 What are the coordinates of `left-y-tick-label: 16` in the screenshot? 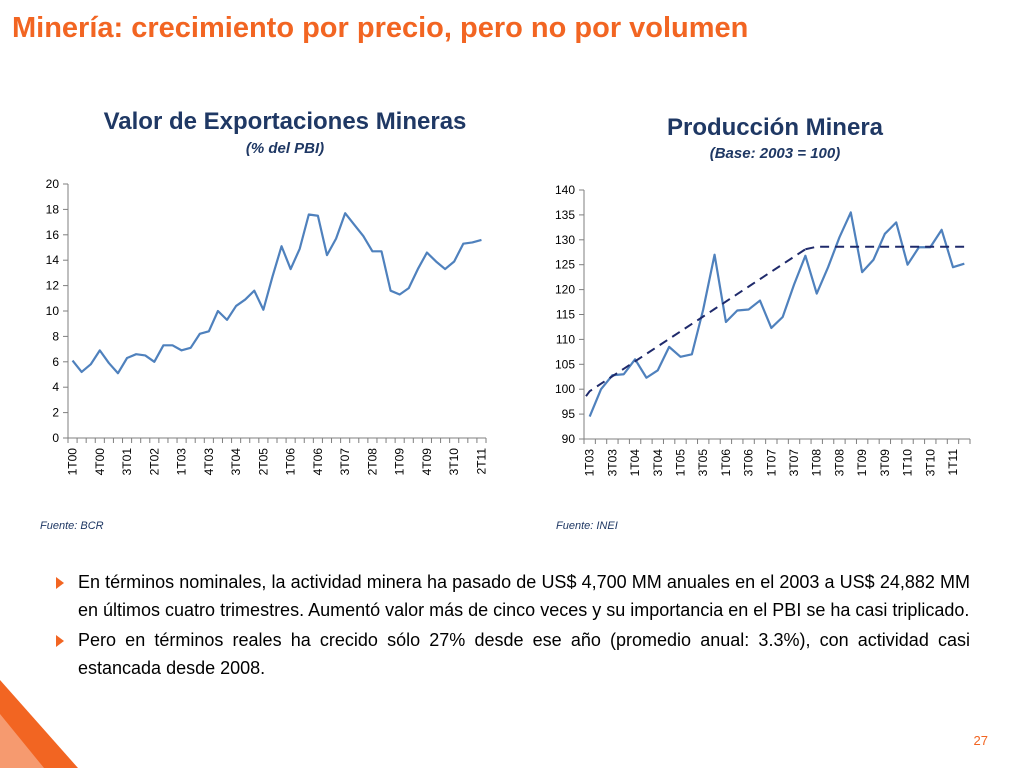 It's located at (53, 235).